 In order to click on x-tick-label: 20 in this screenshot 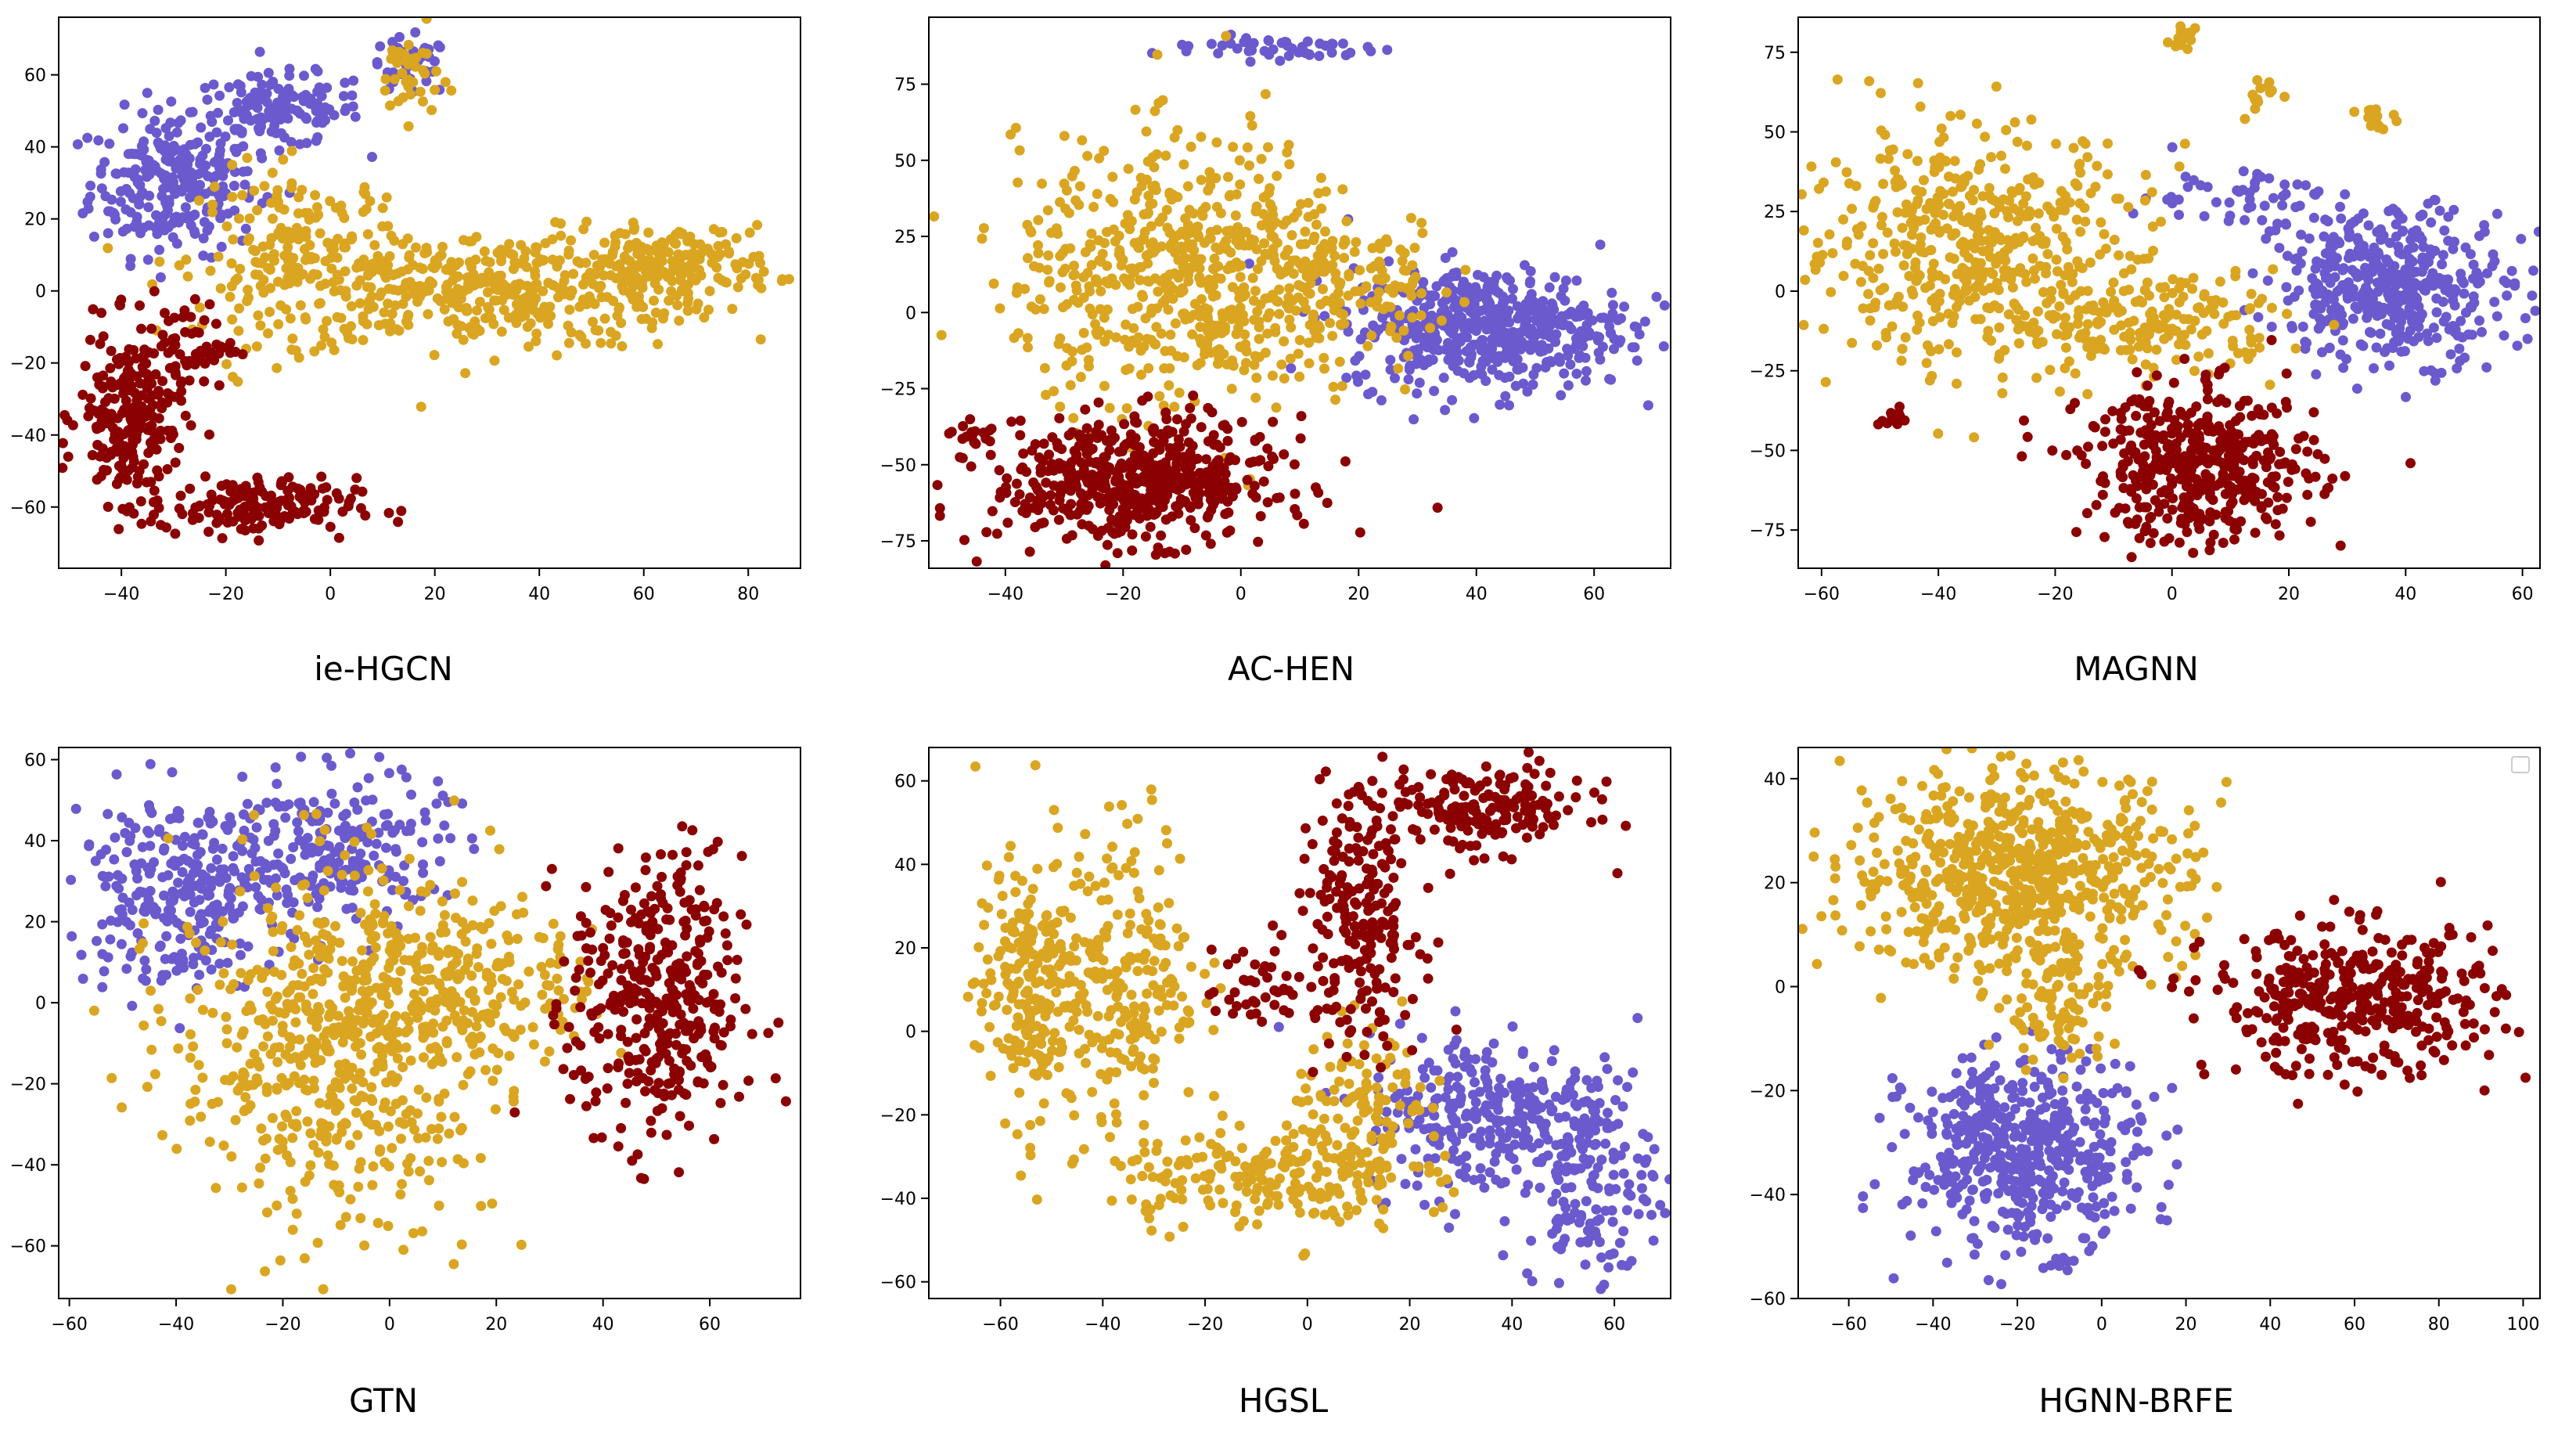, I will do `click(1358, 594)`.